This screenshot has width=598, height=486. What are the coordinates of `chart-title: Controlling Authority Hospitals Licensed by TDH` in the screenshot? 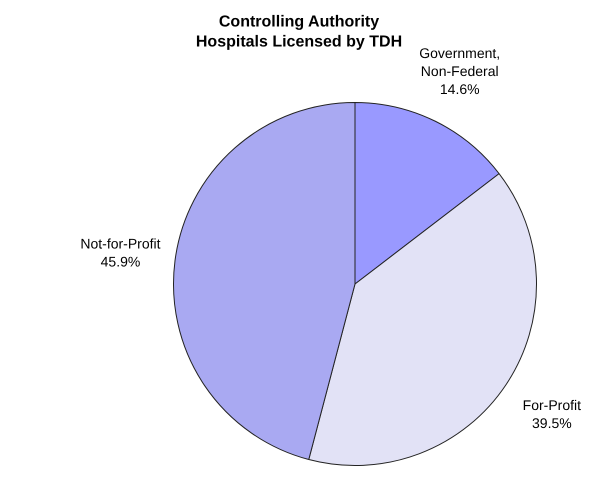 It's located at (299, 31).